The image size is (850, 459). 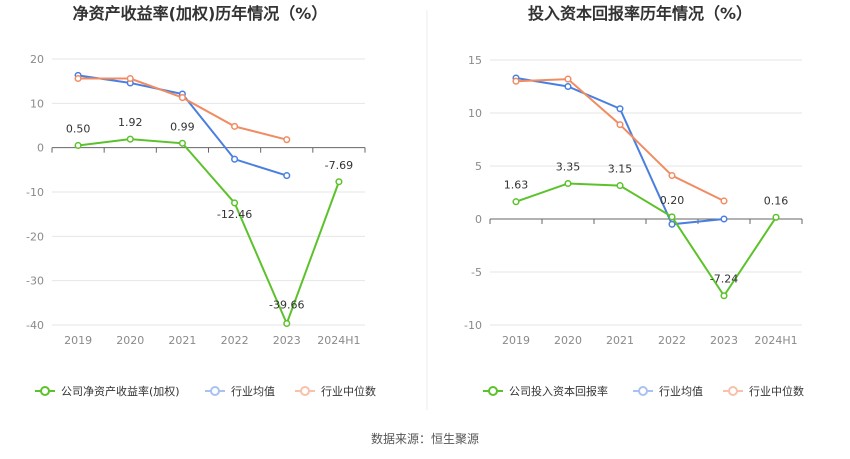 I want to click on data-label: 0.20, so click(x=672, y=200).